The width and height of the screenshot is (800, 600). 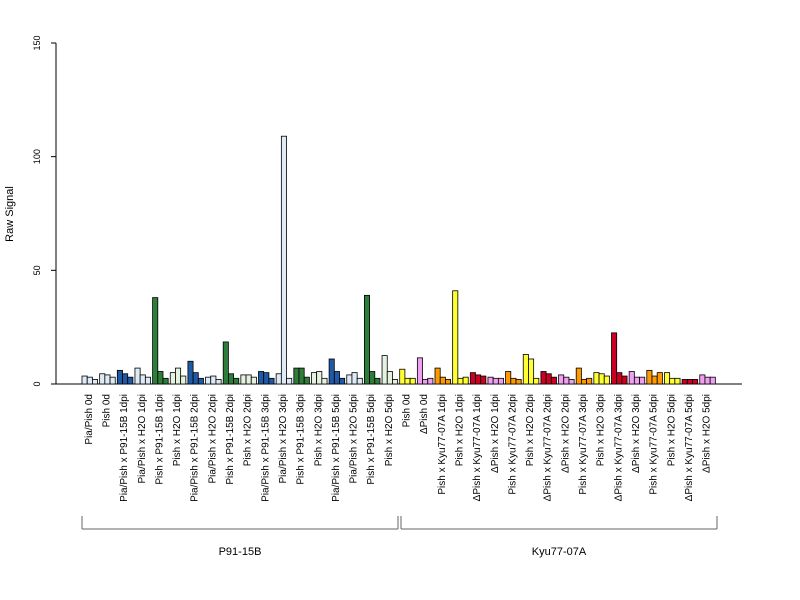 I want to click on x-tick-label: Pia/Pish 0d, so click(x=89, y=419).